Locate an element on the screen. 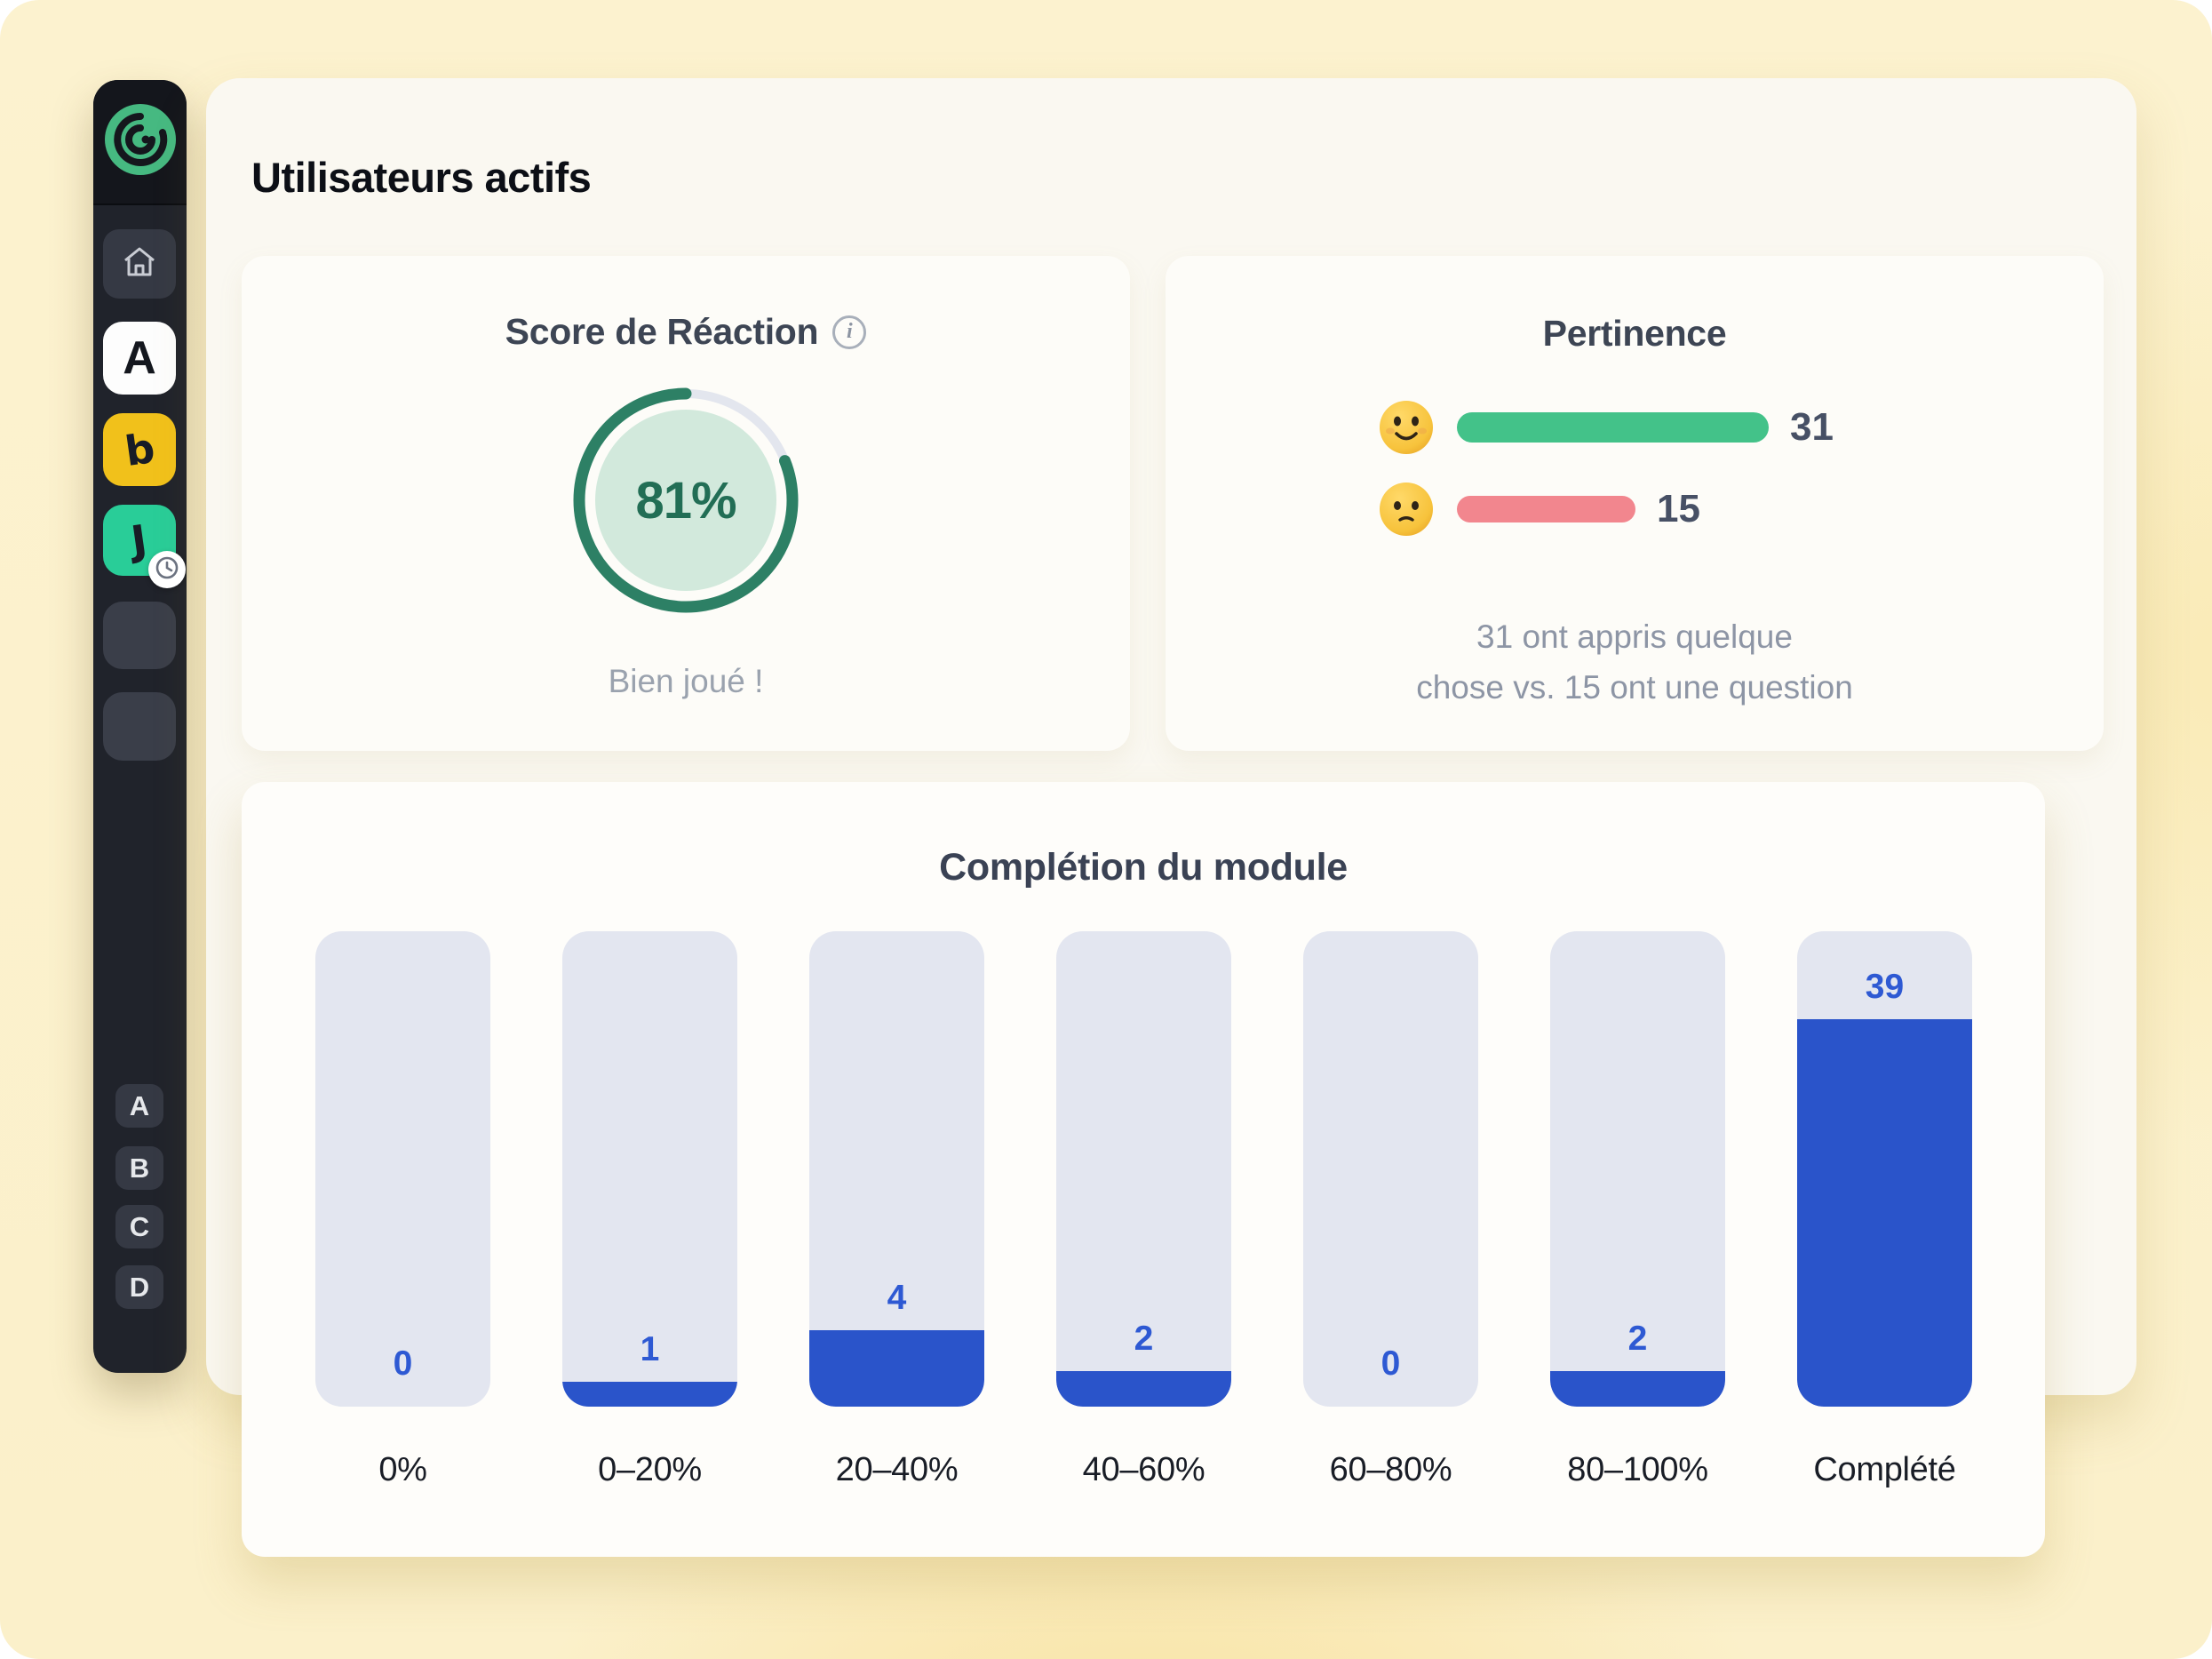 The width and height of the screenshot is (2212, 1659). bar-track: 1 is located at coordinates (650, 1169).